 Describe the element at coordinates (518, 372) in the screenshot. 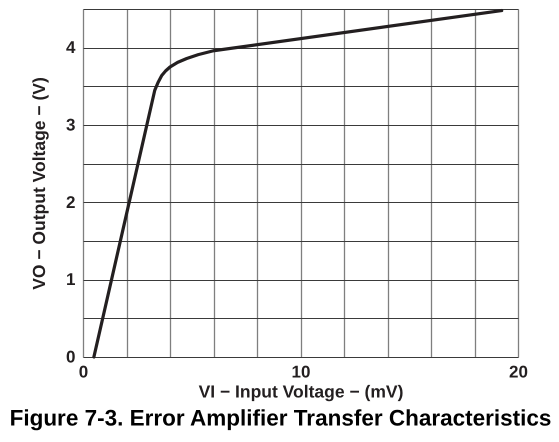

I see `x-tick-label: 20` at that location.